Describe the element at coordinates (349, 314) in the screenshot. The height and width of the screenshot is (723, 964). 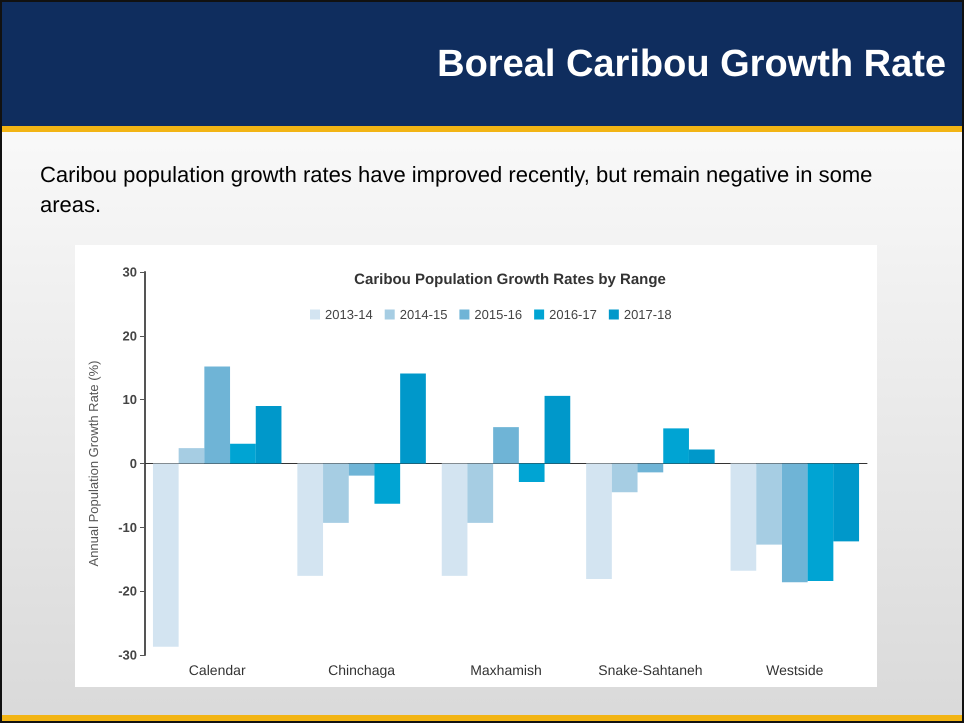
I see `legend-label: 2013-14` at that location.